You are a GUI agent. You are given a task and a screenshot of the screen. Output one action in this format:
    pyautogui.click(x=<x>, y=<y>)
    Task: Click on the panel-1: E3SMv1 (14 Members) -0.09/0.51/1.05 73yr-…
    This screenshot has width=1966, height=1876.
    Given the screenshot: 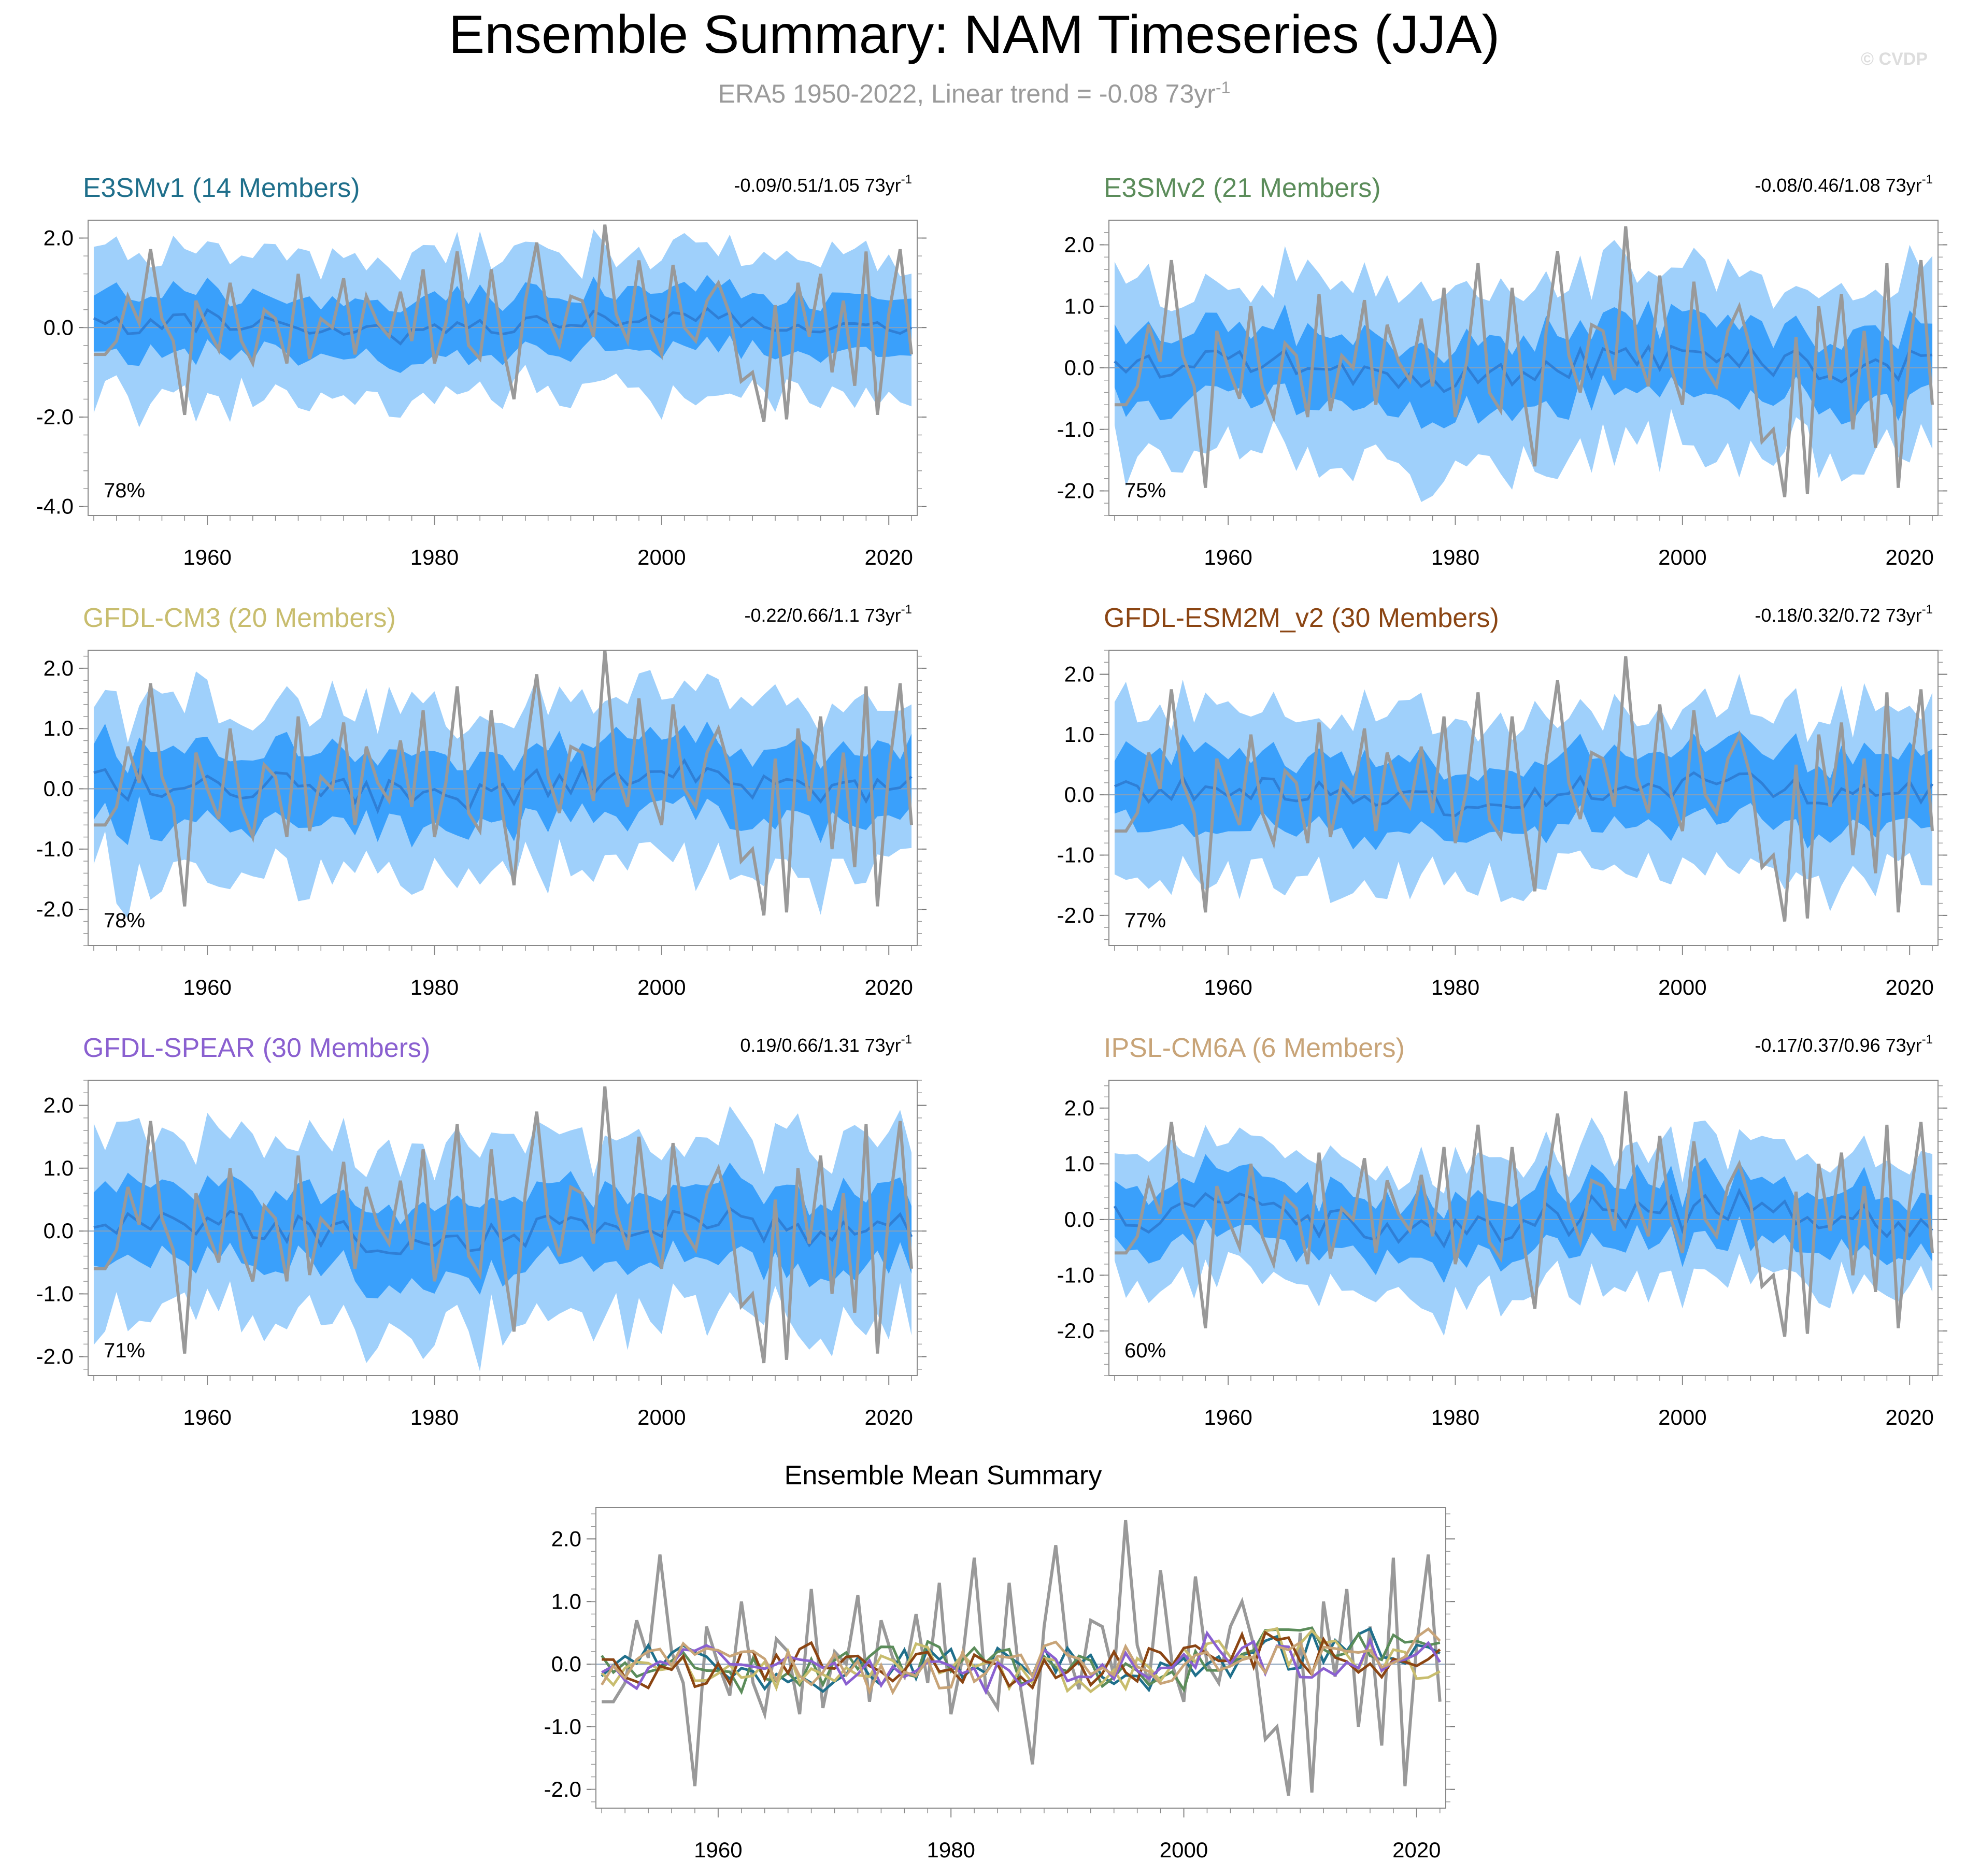 What is the action you would take?
    pyautogui.click(x=482, y=371)
    